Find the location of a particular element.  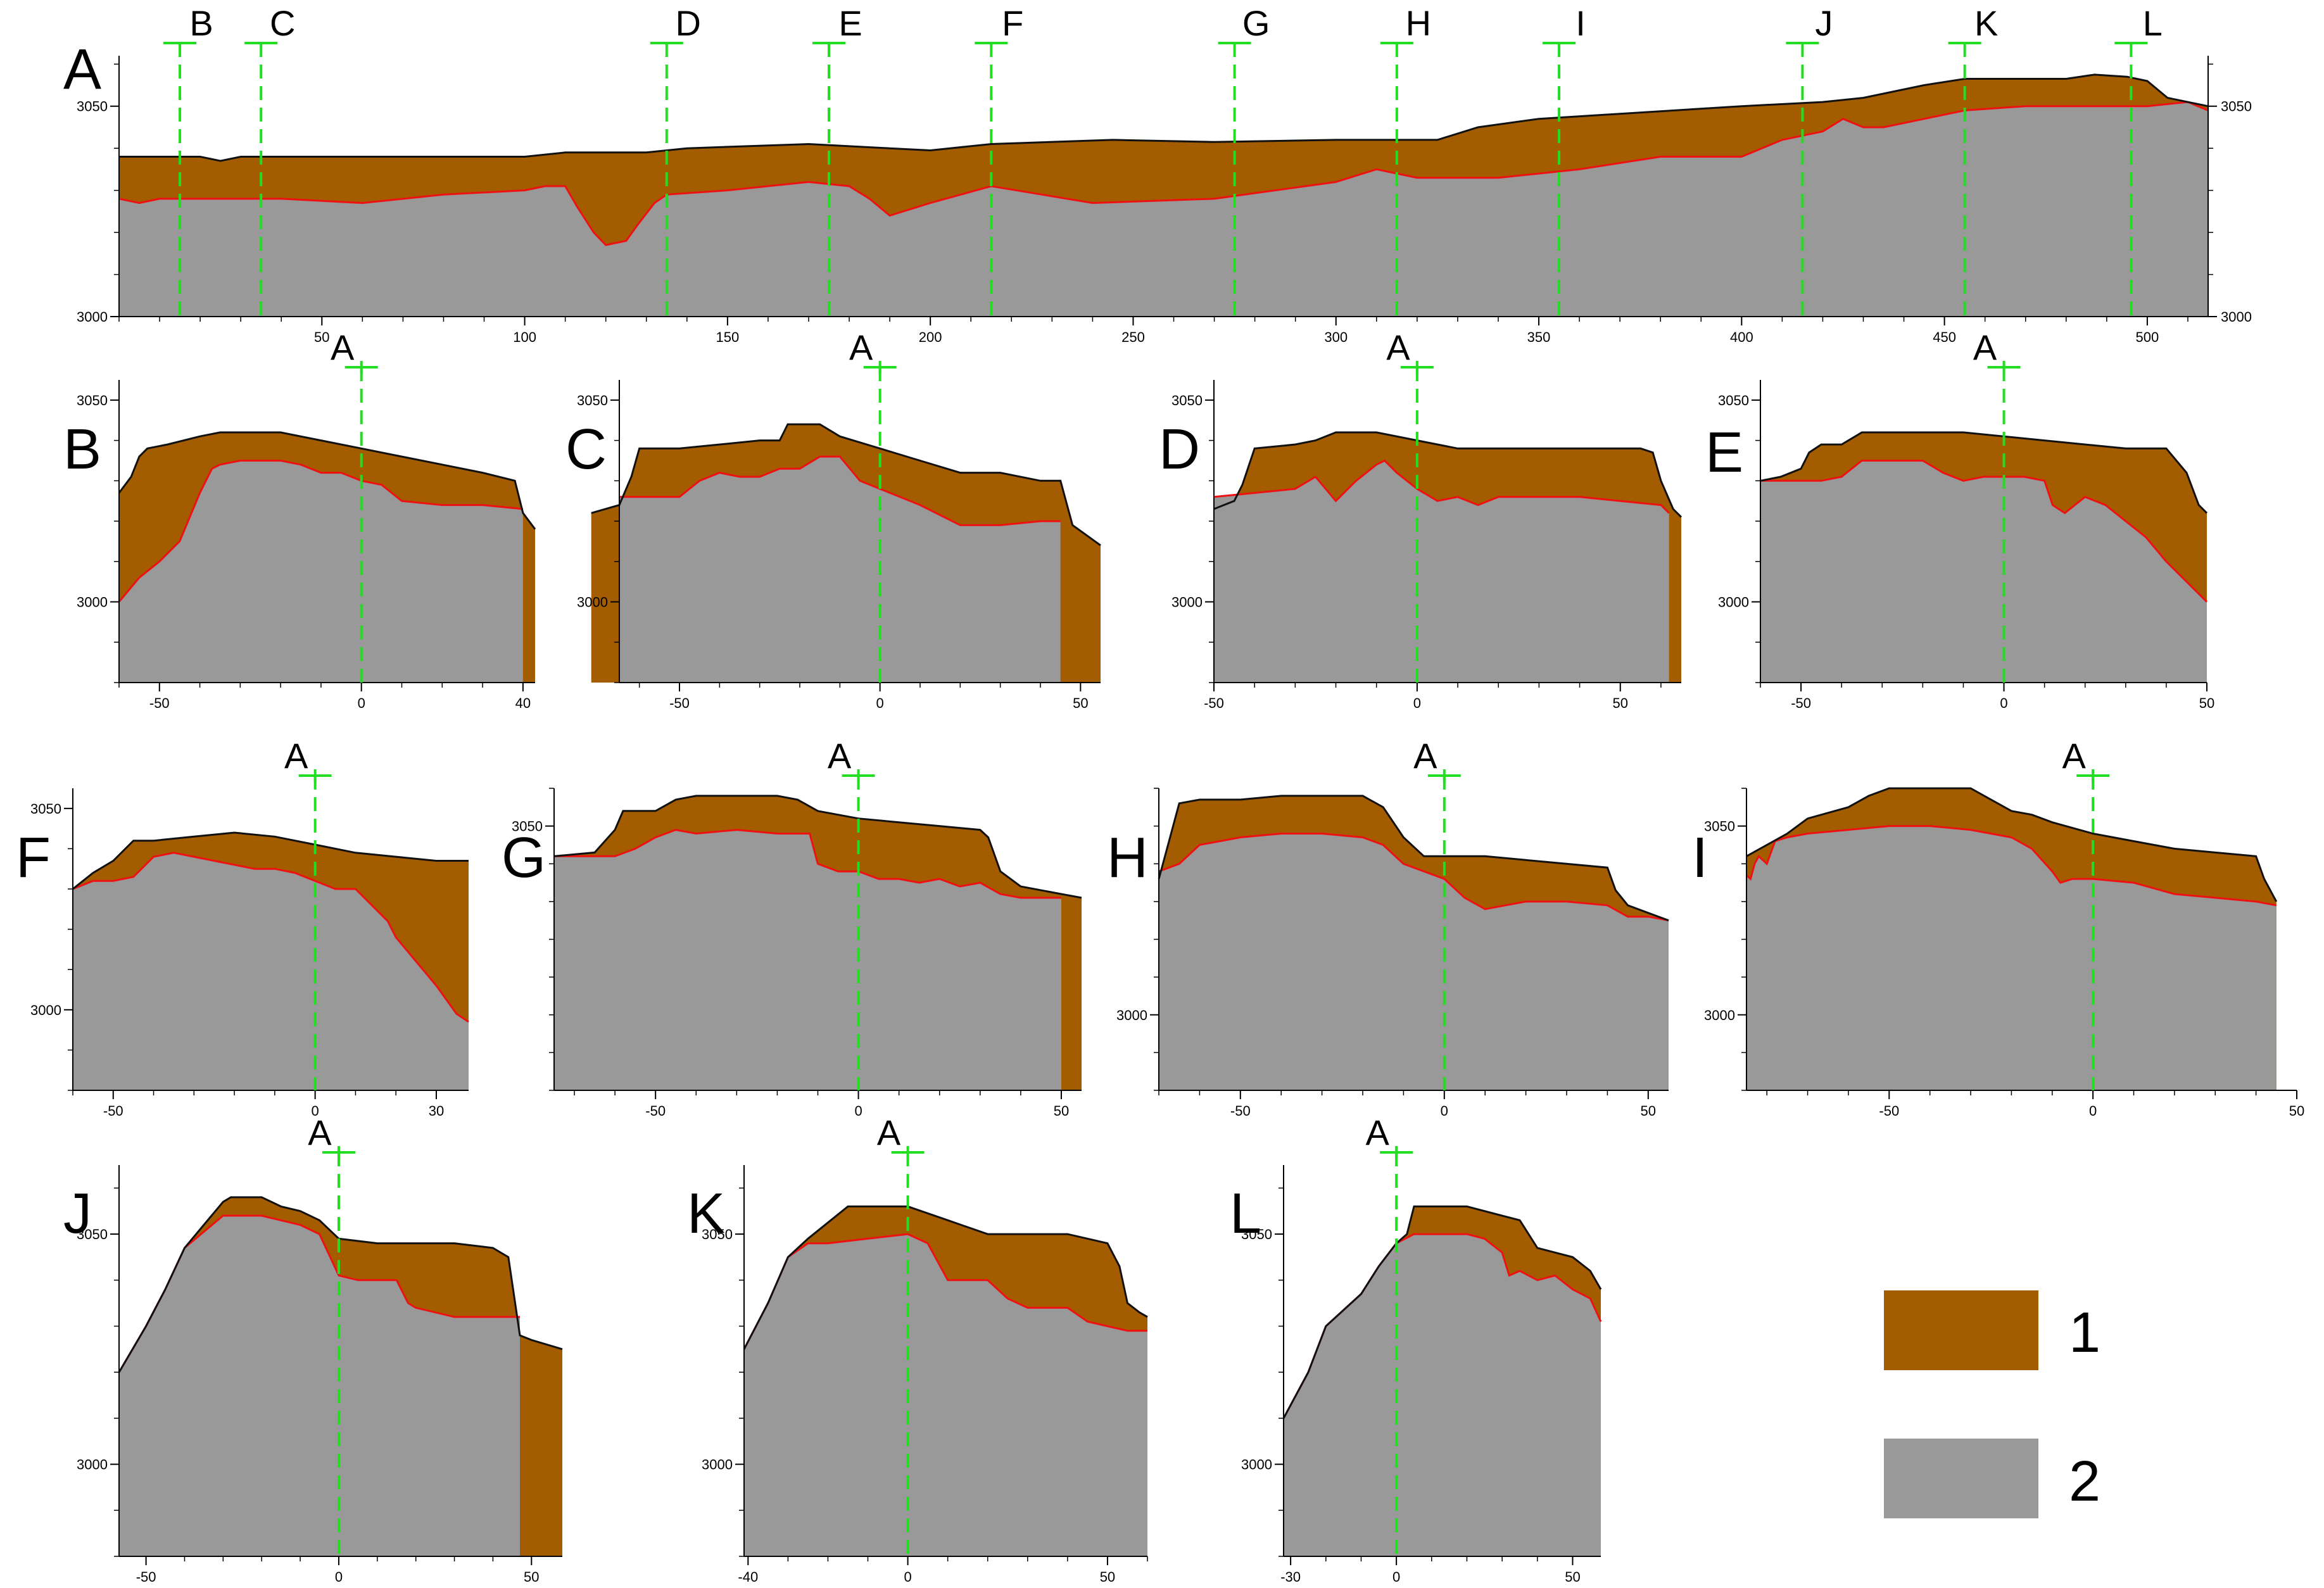

y-tick-label-a: 3000 is located at coordinates (92, 317).